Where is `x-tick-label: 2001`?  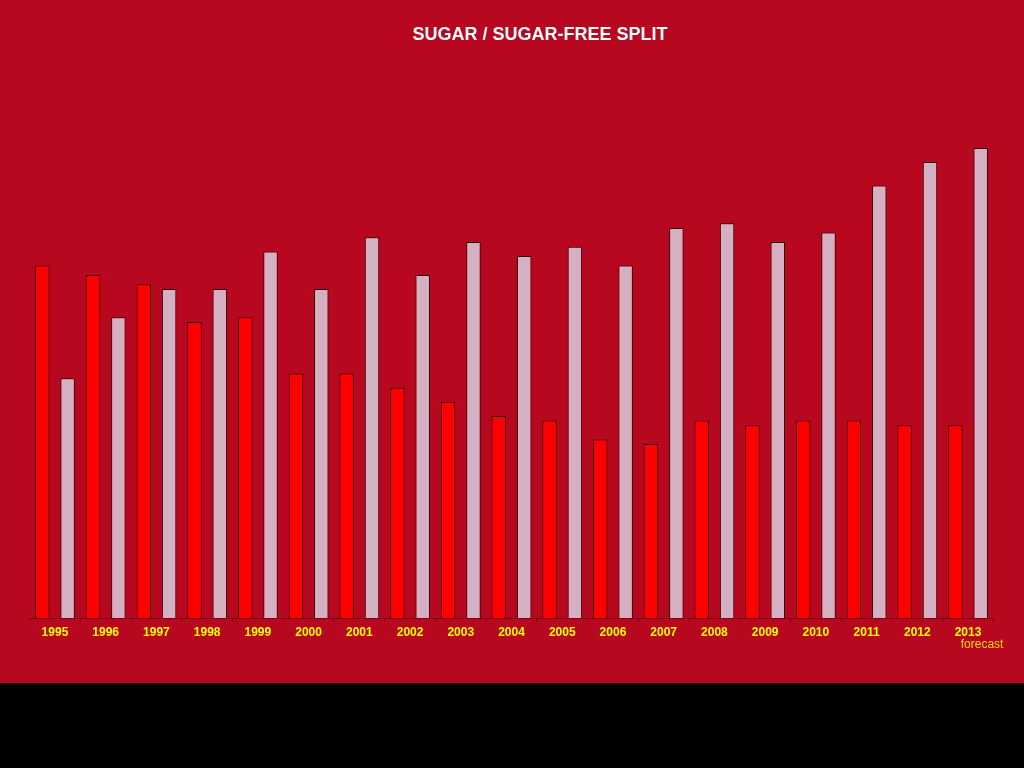
x-tick-label: 2001 is located at coordinates (359, 631).